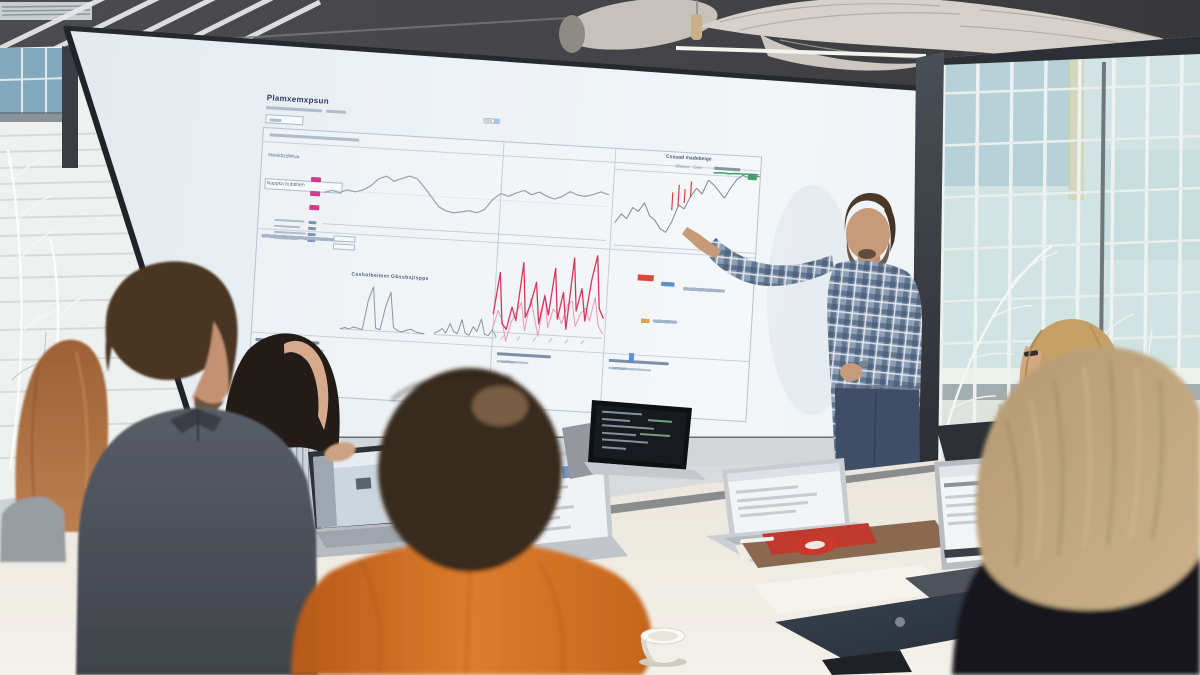 The image size is (1200, 675). Describe the element at coordinates (736, 174) in the screenshot. I see `green-series` at that location.